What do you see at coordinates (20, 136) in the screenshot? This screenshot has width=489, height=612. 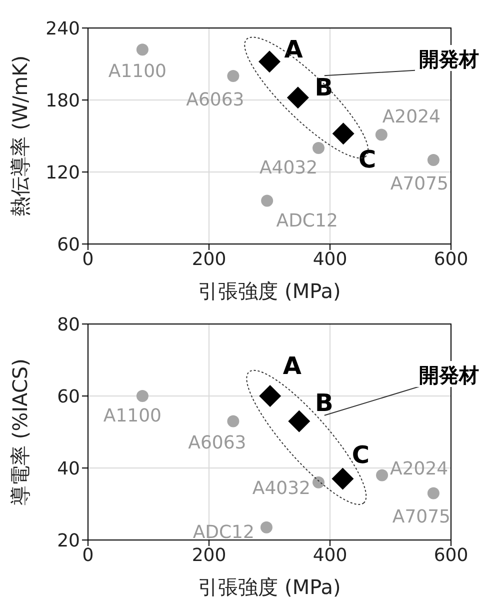 I see `y-axis-title: 熱伝導率 (W/mK)` at bounding box center [20, 136].